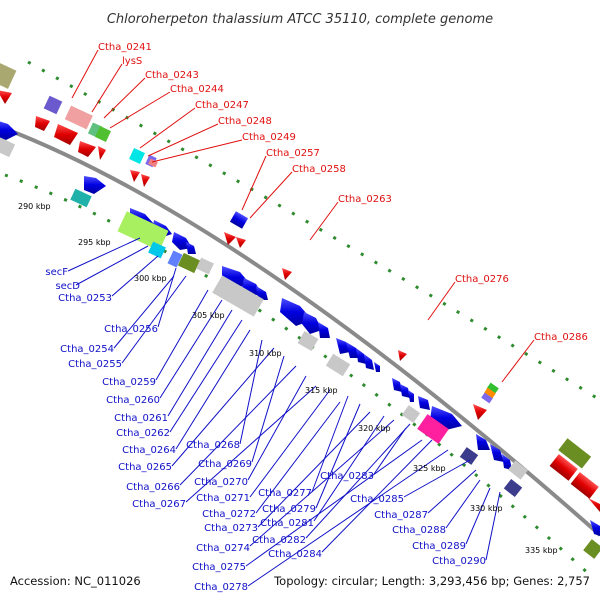 The image size is (600, 600). I want to click on label-ctha-0285: Ctha_0285, so click(377, 499).